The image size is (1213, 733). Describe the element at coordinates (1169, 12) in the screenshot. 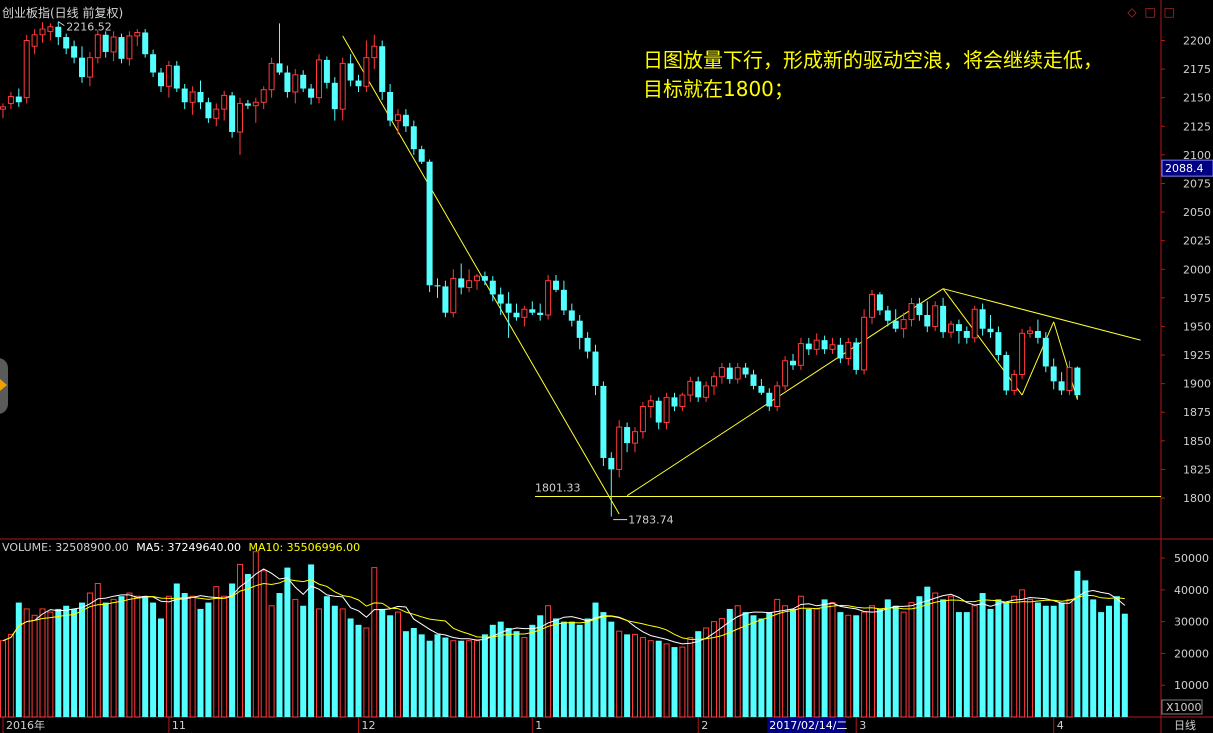

I see `maximize-icon: □` at that location.